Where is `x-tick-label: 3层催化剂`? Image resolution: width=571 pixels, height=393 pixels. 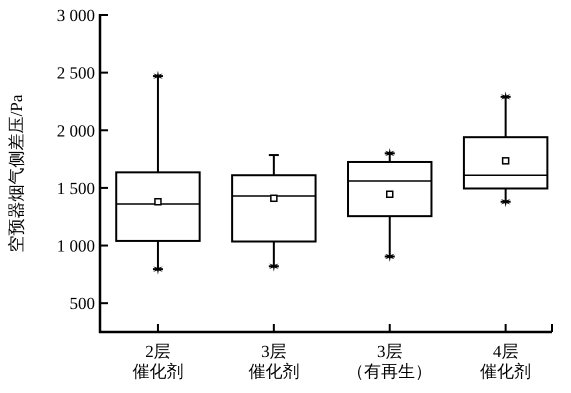 x-tick-label: 3层催化剂 is located at coordinates (274, 361).